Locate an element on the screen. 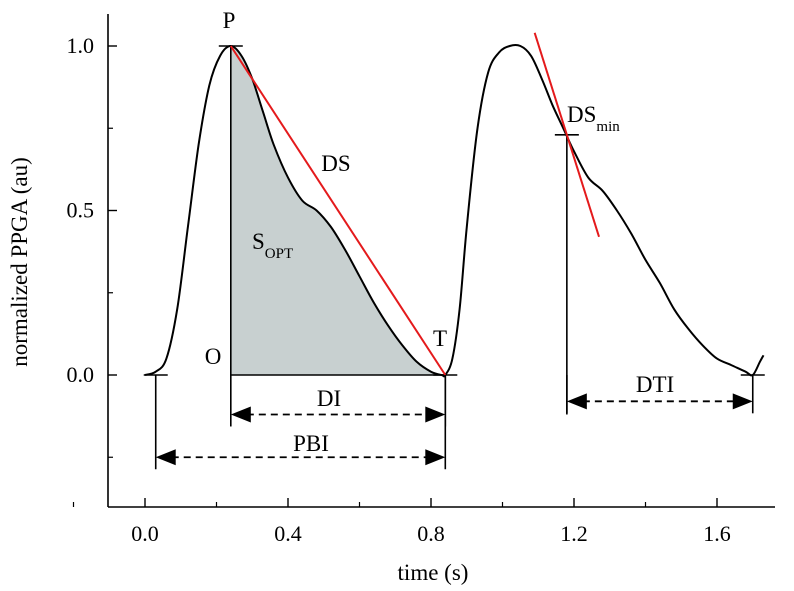 The width and height of the screenshot is (794, 591). ds-min-tangent-line is located at coordinates (566, 135).